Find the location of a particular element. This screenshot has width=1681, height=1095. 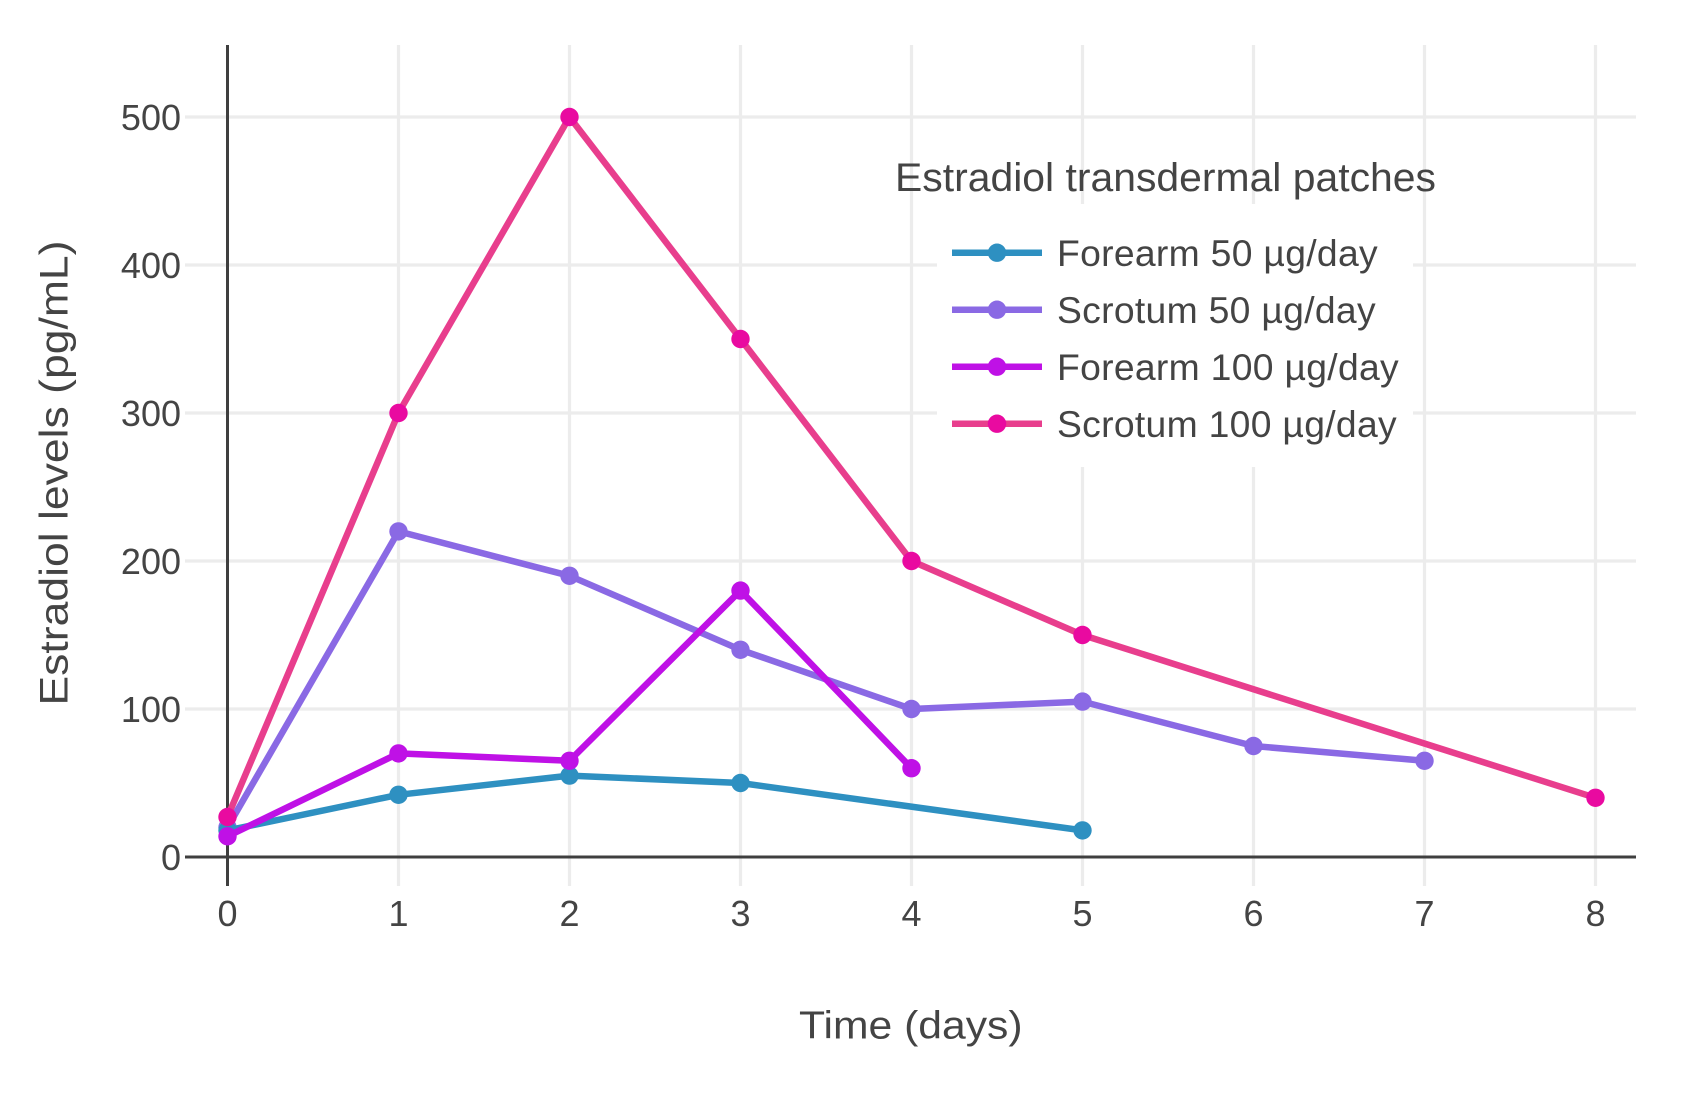

svg-text: 300 is located at coordinates (151, 413).